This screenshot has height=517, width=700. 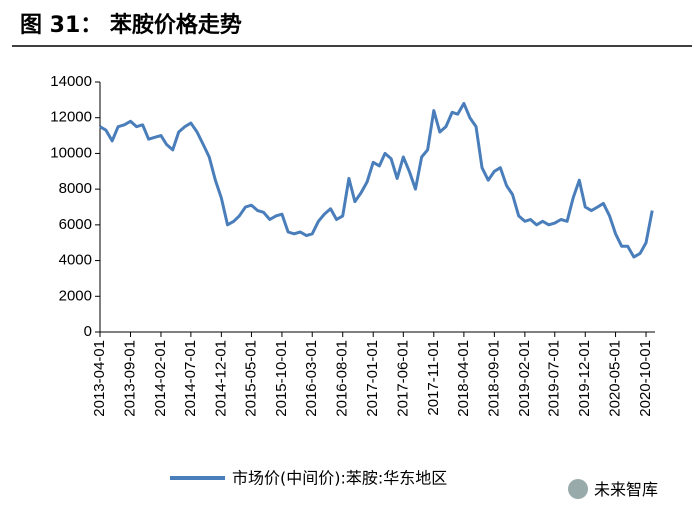 What do you see at coordinates (402, 378) in the screenshot?
I see `x-tick-label: 2017-06-01` at bounding box center [402, 378].